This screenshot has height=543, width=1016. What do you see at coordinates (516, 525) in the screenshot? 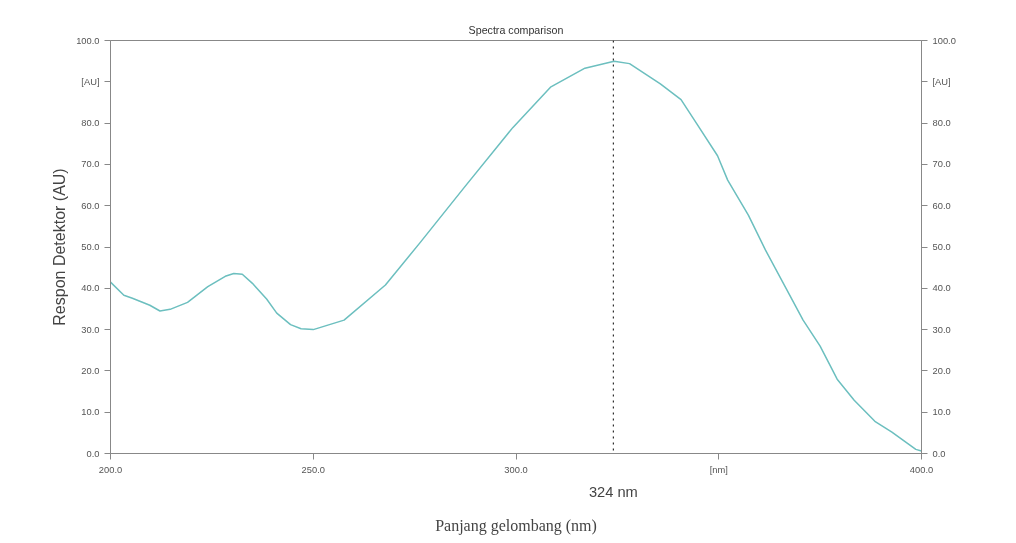
I see `x-axis-title: Panjang gelombang (nm)` at bounding box center [516, 525].